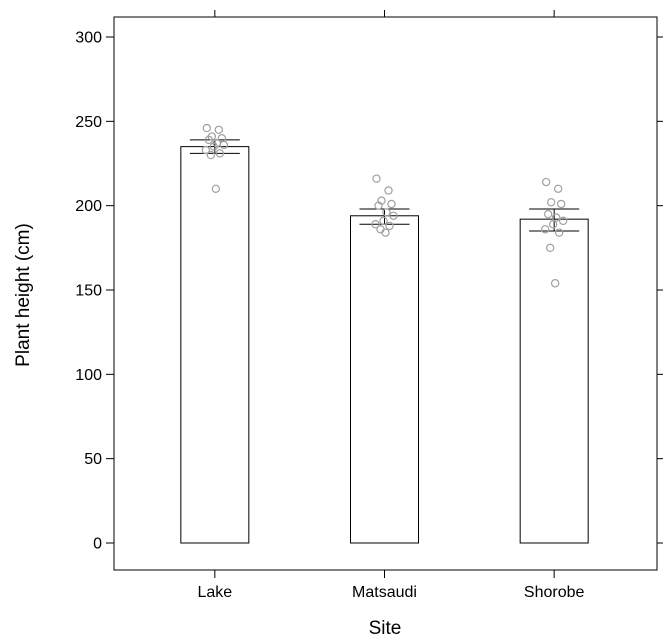 This screenshot has height=643, width=663. What do you see at coordinates (88, 375) in the screenshot?
I see `y-tick-label: 100` at bounding box center [88, 375].